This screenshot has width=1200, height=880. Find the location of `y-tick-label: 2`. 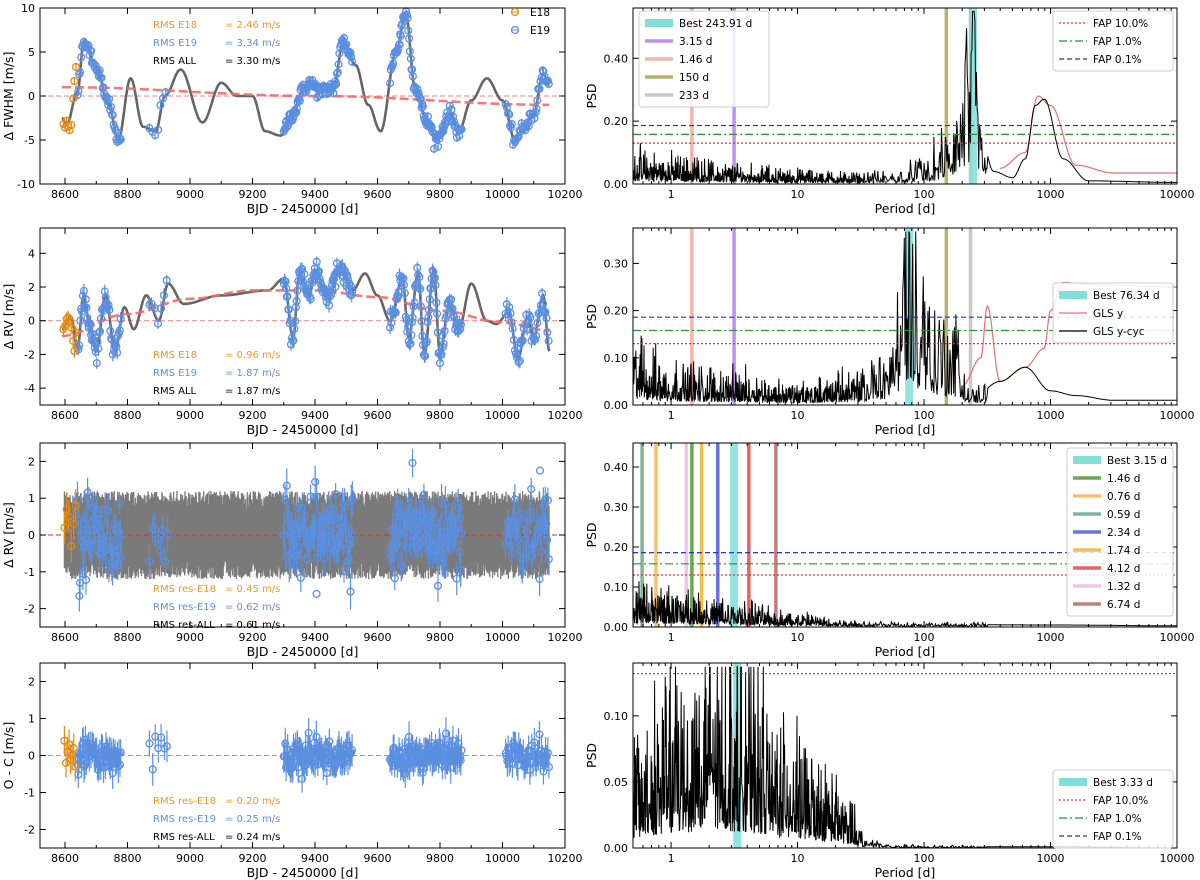

y-tick-label: 2 is located at coordinates (31, 682).